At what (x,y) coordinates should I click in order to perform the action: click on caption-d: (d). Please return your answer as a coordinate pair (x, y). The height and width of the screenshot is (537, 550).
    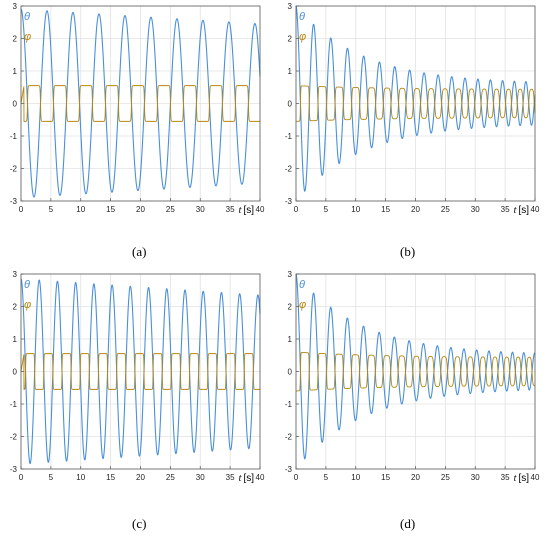
    Looking at the image, I should click on (408, 523).